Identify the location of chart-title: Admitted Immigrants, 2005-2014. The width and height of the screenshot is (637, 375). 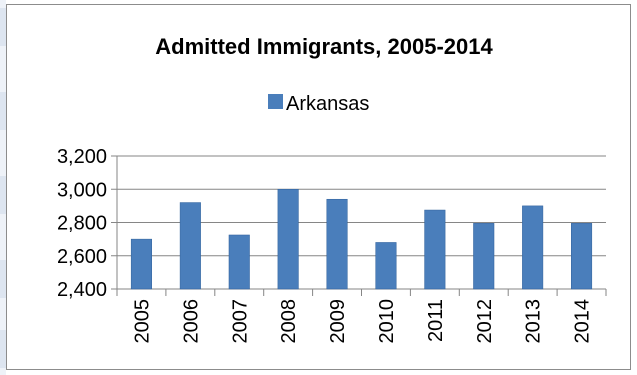
(324, 46).